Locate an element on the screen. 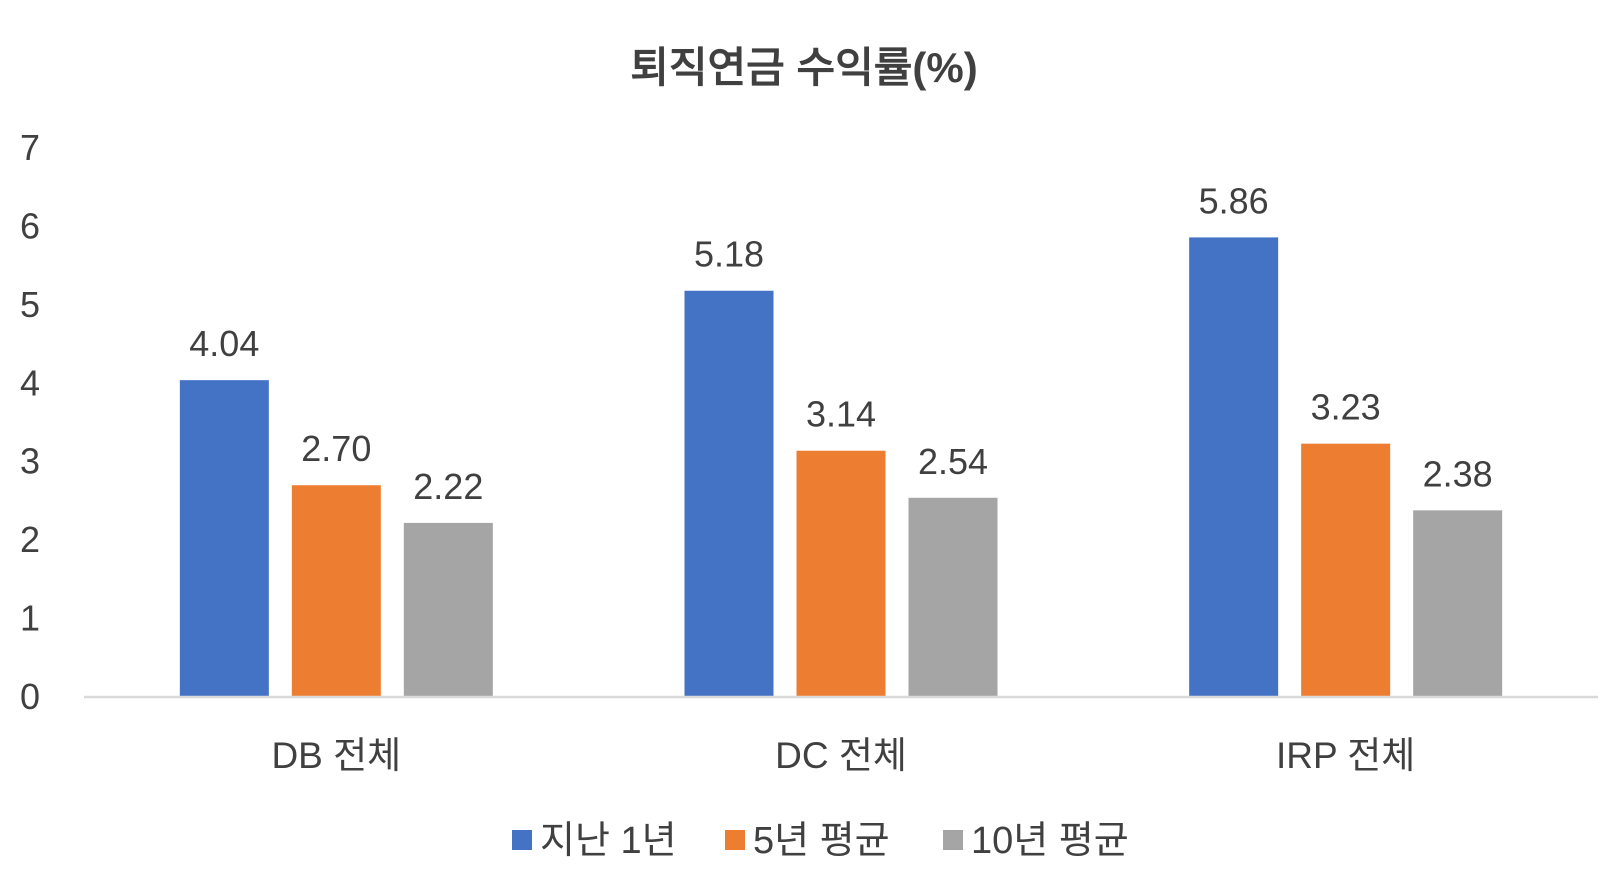  legend-label: 10년 평균 is located at coordinates (1050, 841).